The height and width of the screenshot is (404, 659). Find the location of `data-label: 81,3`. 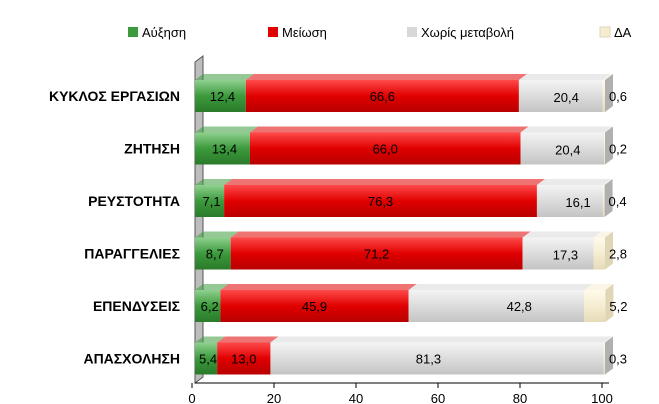

data-label: 81,3 is located at coordinates (428, 359).